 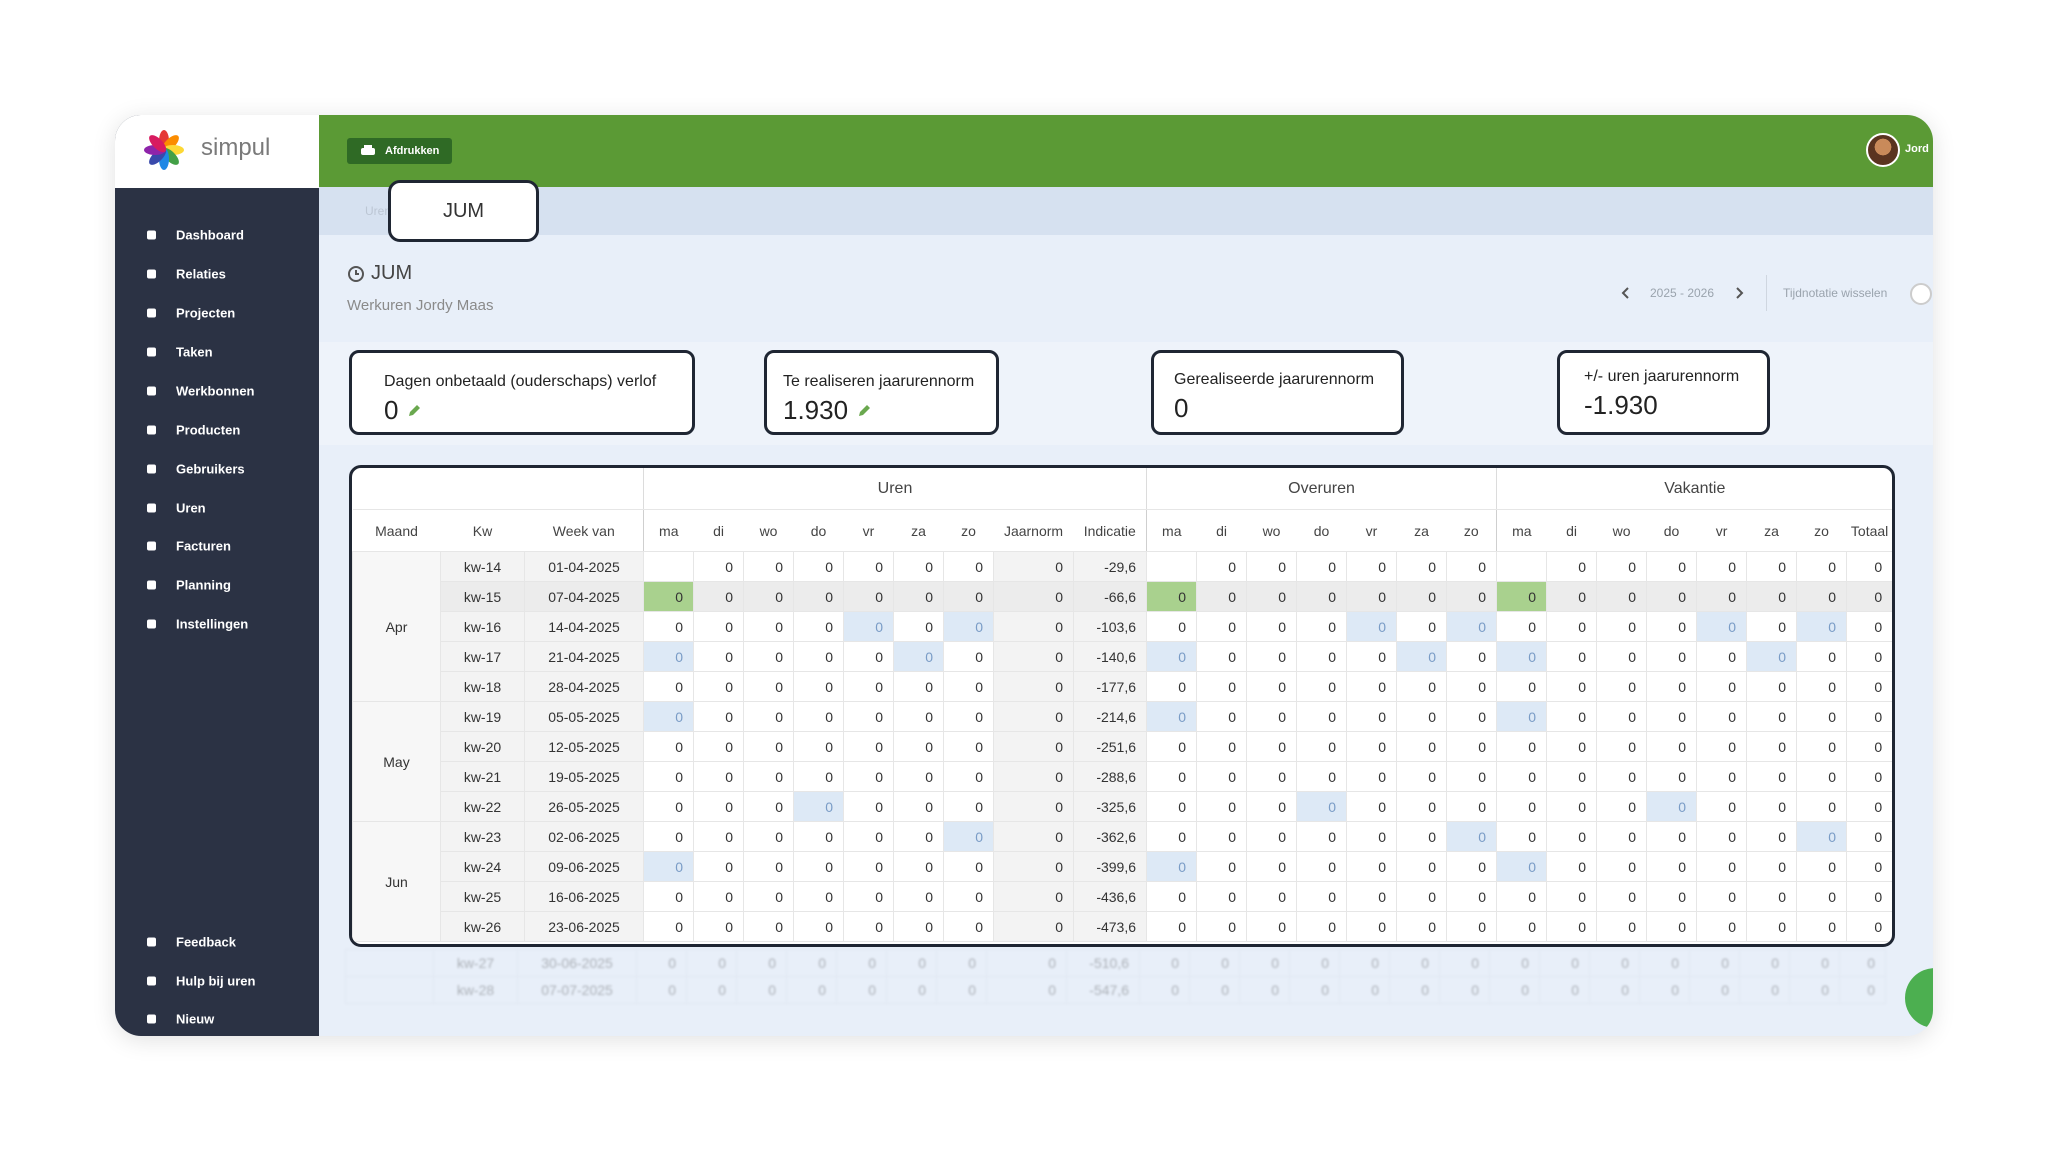 I want to click on day-cell, so click(x=1172, y=566).